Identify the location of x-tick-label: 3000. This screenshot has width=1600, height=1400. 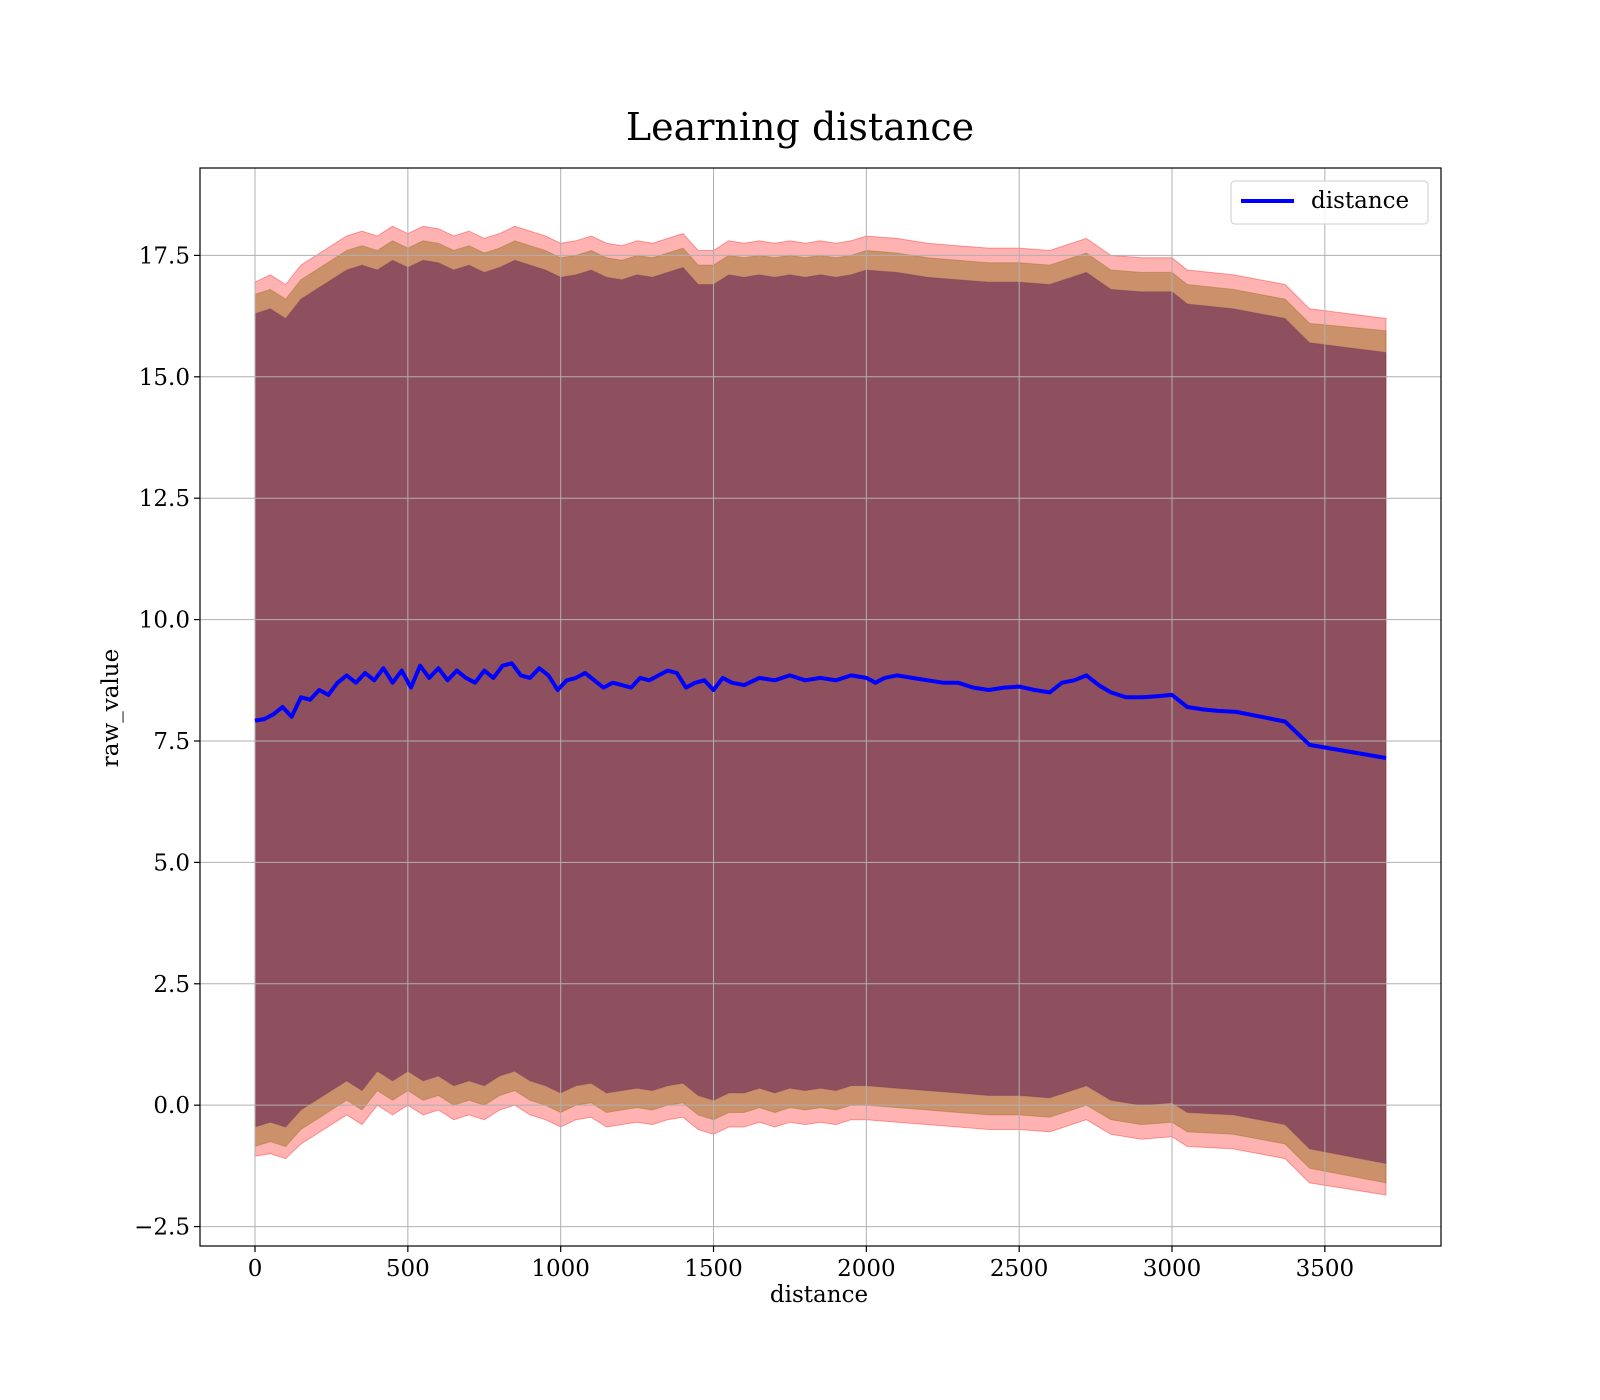
(1172, 1269).